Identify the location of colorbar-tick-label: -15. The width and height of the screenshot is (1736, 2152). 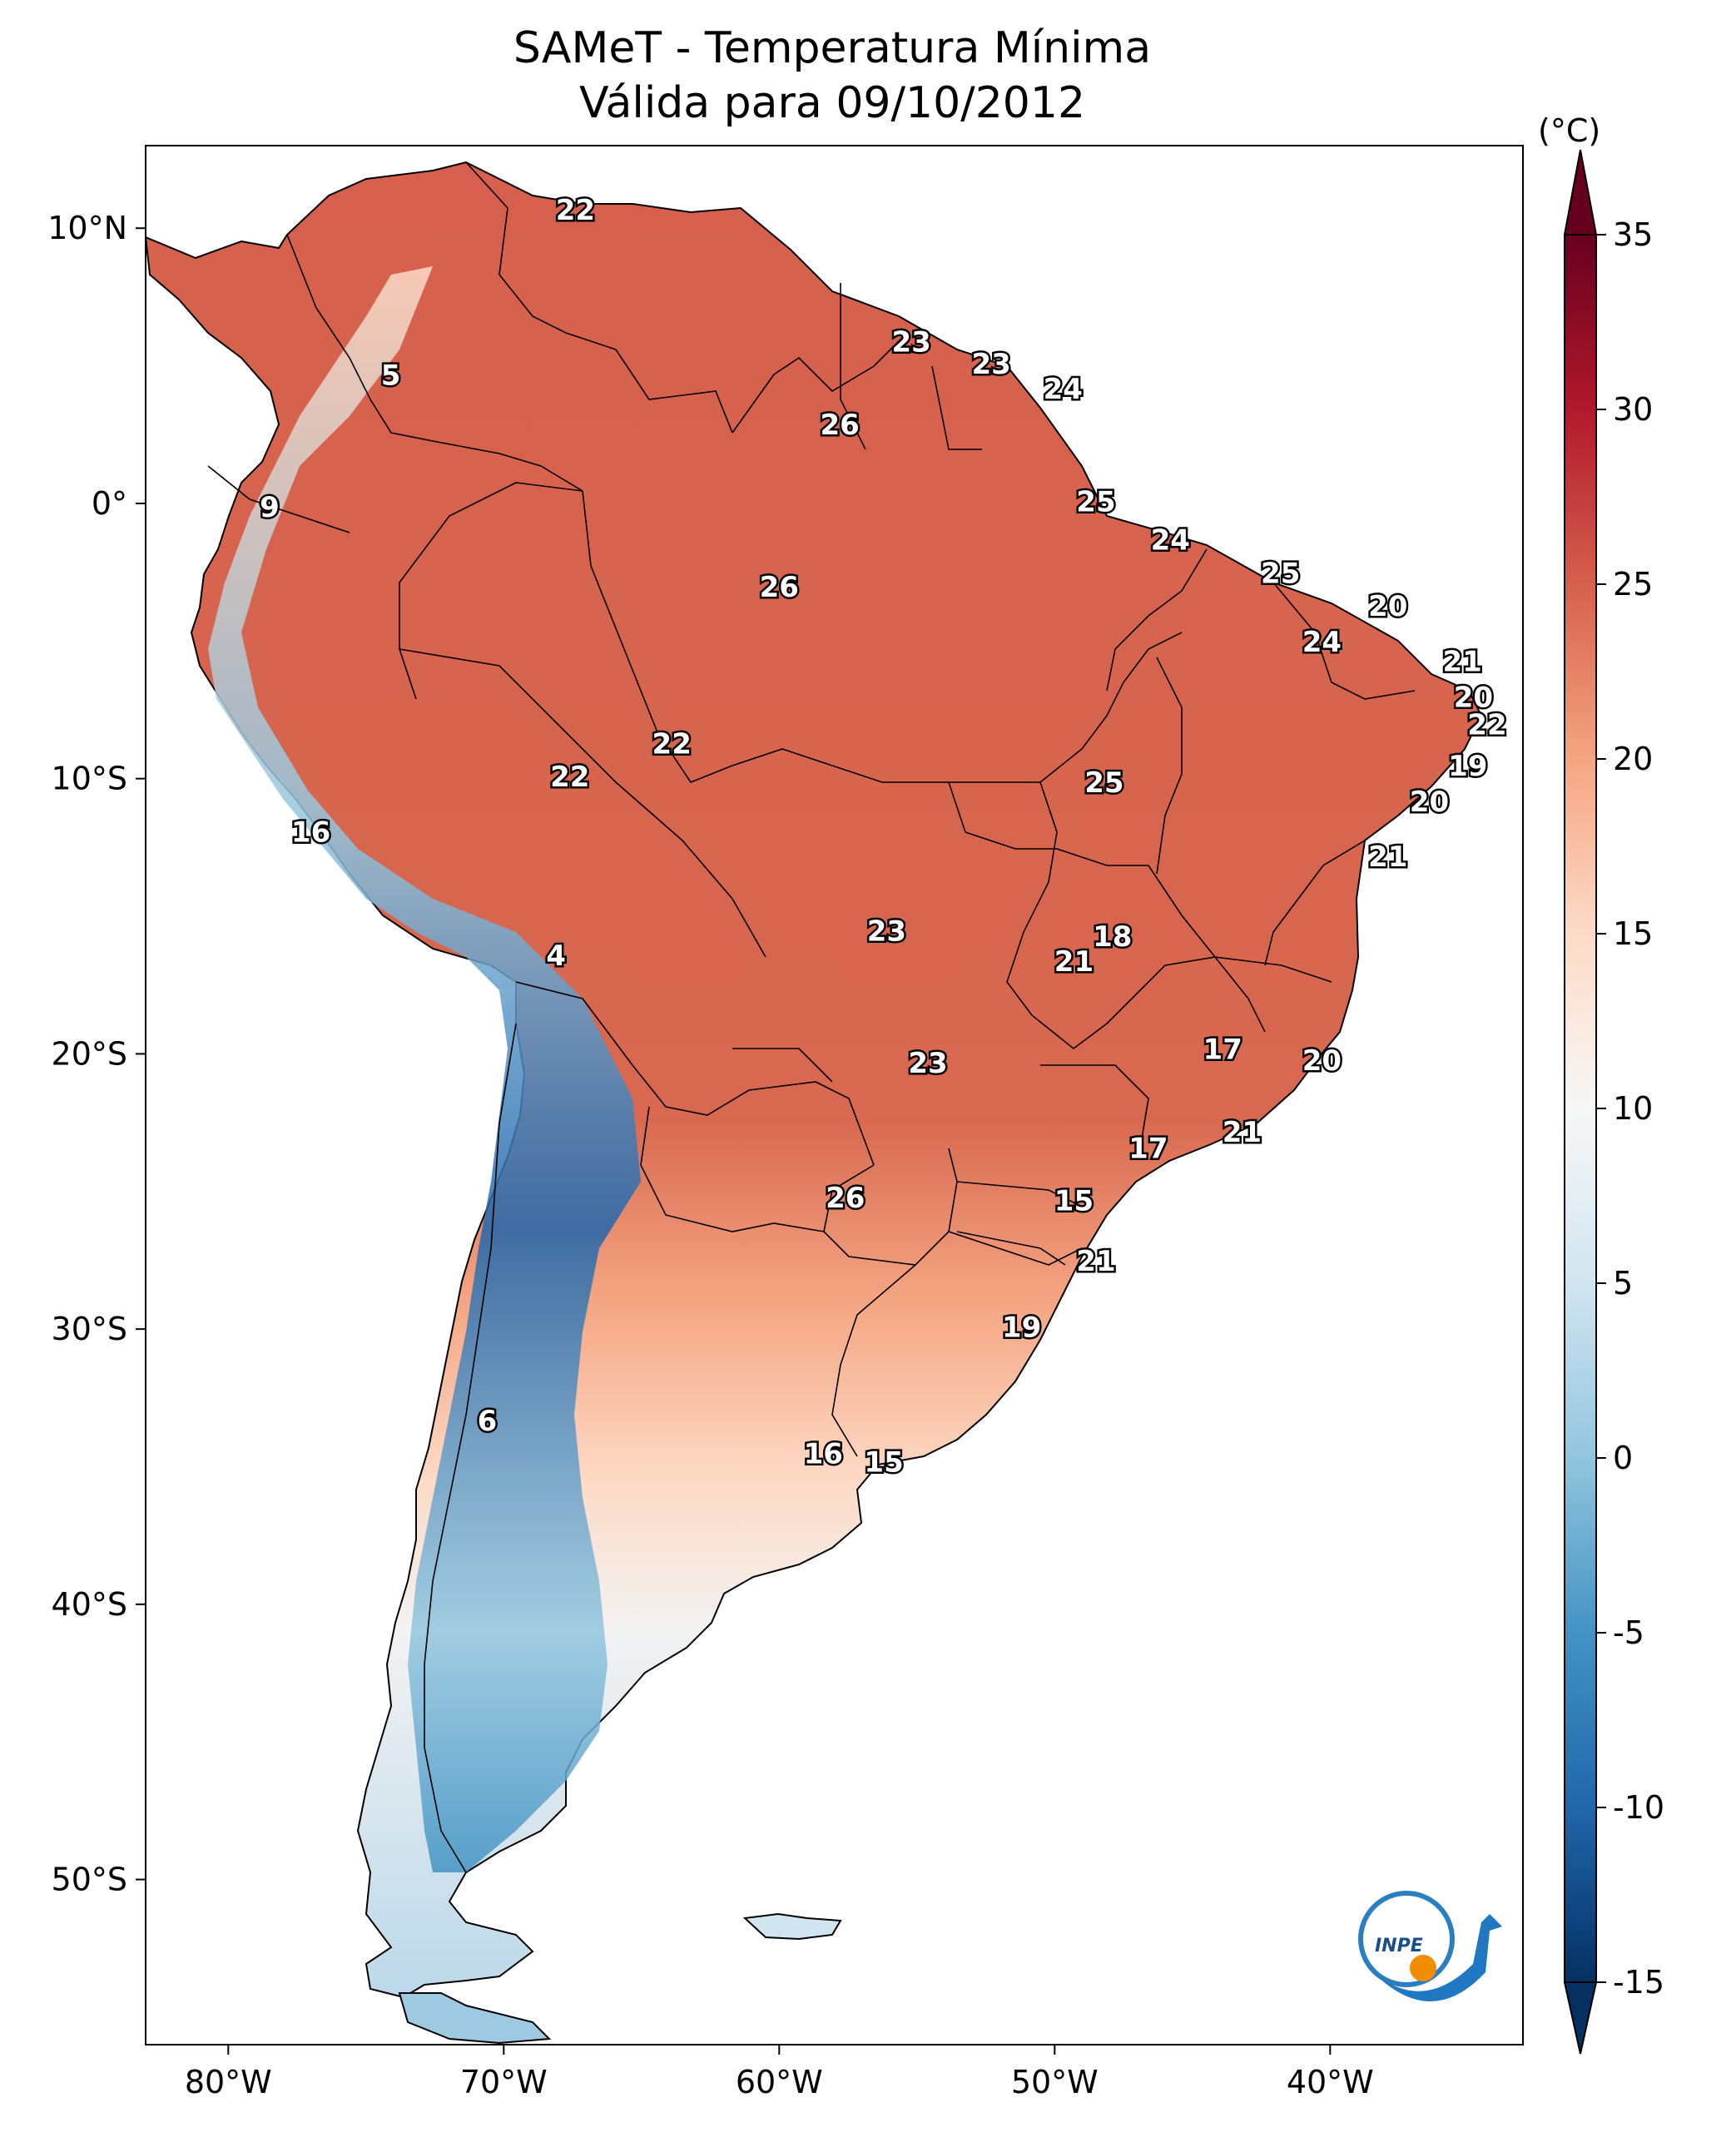
(1638, 1982).